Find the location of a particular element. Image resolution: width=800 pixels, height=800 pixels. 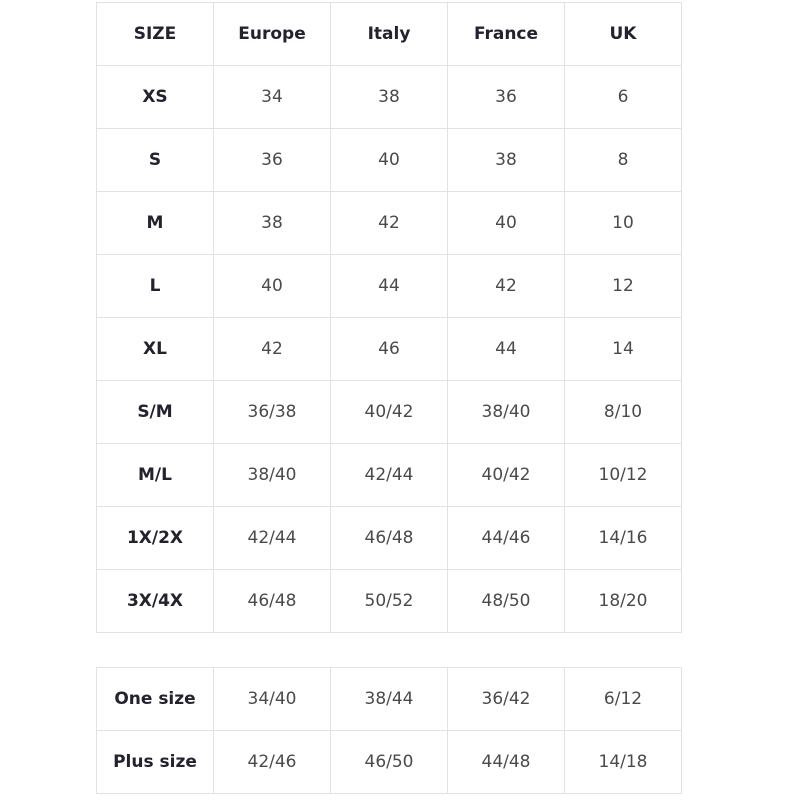

size-label-cell: L is located at coordinates (155, 286).